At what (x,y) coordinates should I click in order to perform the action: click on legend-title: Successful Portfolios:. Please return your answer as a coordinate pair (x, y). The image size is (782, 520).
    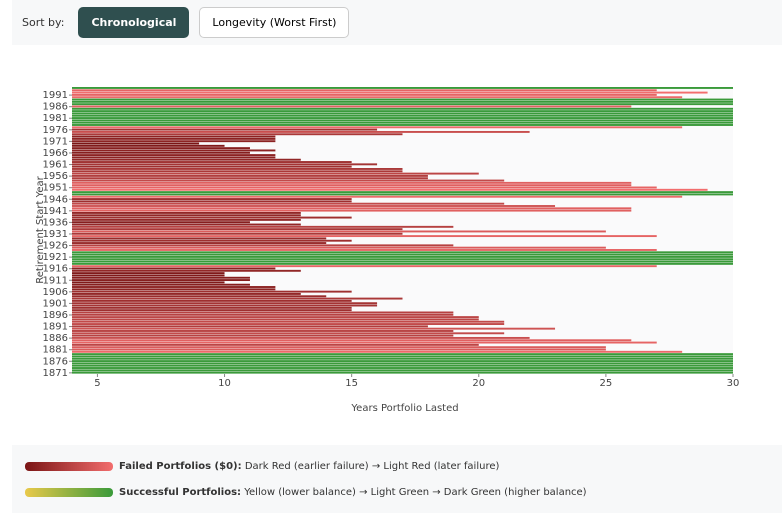
    Looking at the image, I should click on (180, 492).